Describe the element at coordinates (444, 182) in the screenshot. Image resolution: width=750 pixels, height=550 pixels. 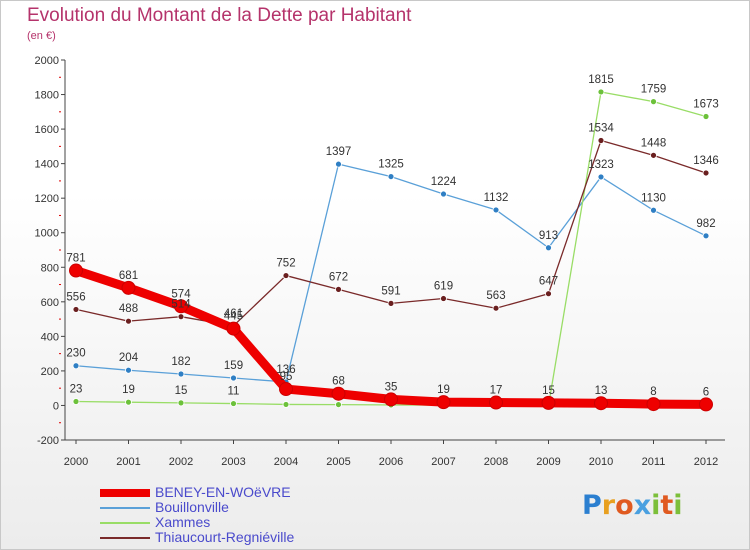
I see `data-label: 1224` at that location.